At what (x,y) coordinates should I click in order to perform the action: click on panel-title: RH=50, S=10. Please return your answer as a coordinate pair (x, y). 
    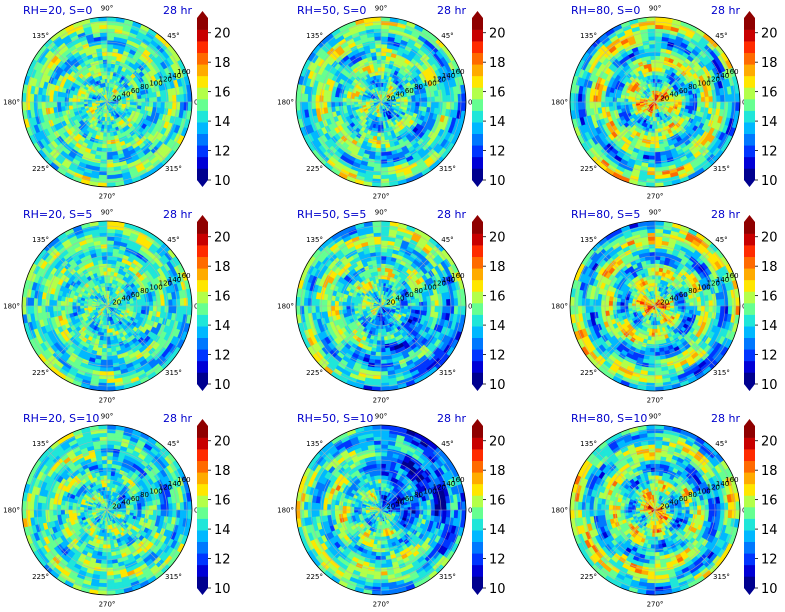
    Looking at the image, I should click on (335, 418).